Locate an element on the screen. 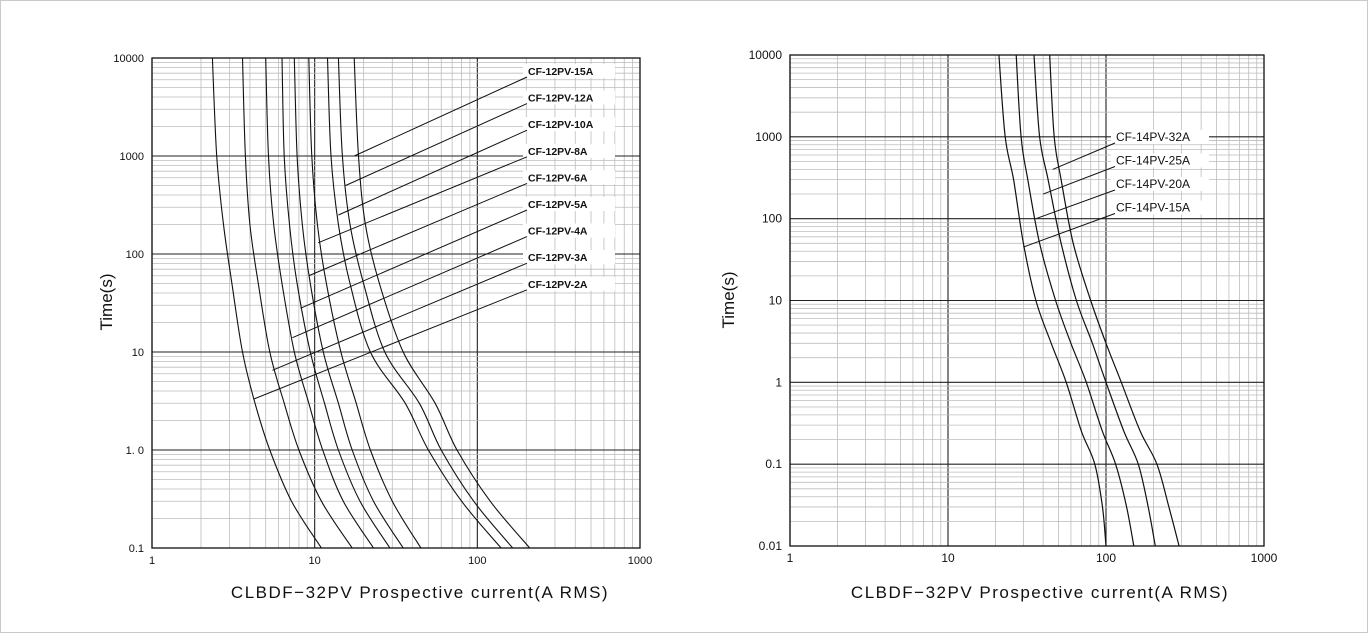 The height and width of the screenshot is (635, 1370). series-line-CF-14PV-32A is located at coordinates (1114, 300).